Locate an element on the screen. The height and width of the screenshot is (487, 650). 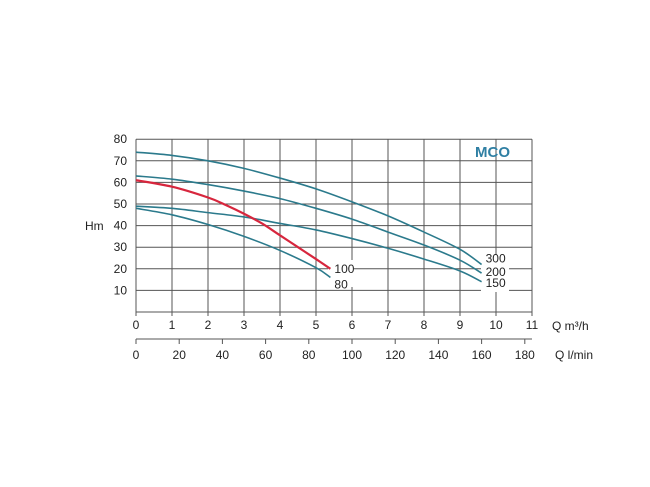
x2-tick-label: 0 is located at coordinates (136, 355).